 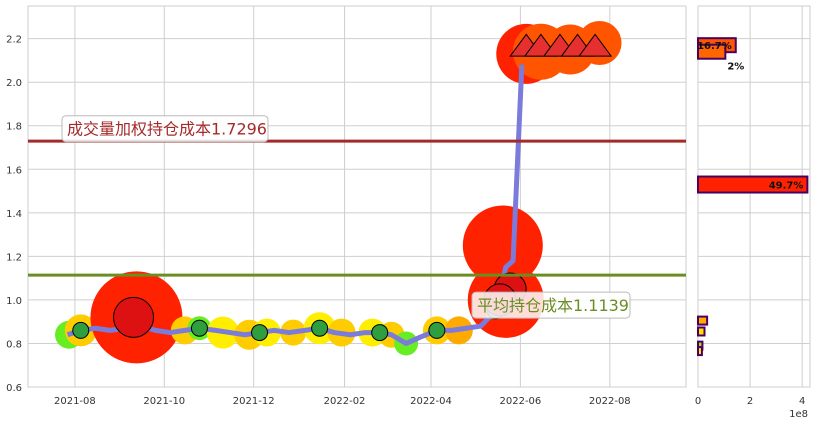 I want to click on y-tick-label: 2.2, so click(x=14, y=40).